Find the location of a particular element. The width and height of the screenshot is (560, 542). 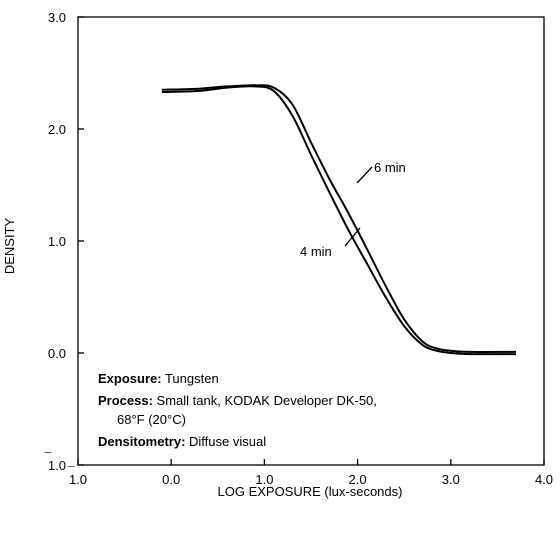

note-label: Process: is located at coordinates (125, 400).